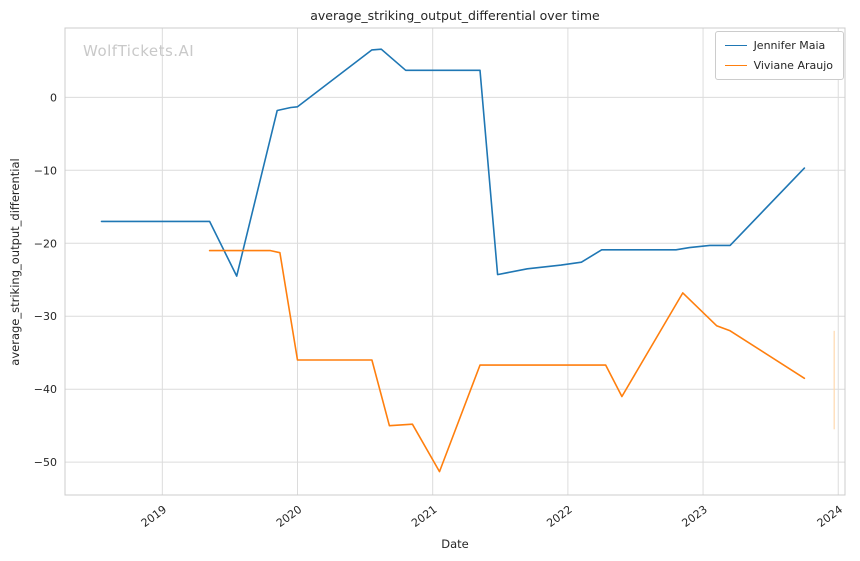 This screenshot has width=860, height=561. Describe the element at coordinates (779, 55) in the screenshot. I see `legend: Jennifer Maia Viviane Araujo` at that location.